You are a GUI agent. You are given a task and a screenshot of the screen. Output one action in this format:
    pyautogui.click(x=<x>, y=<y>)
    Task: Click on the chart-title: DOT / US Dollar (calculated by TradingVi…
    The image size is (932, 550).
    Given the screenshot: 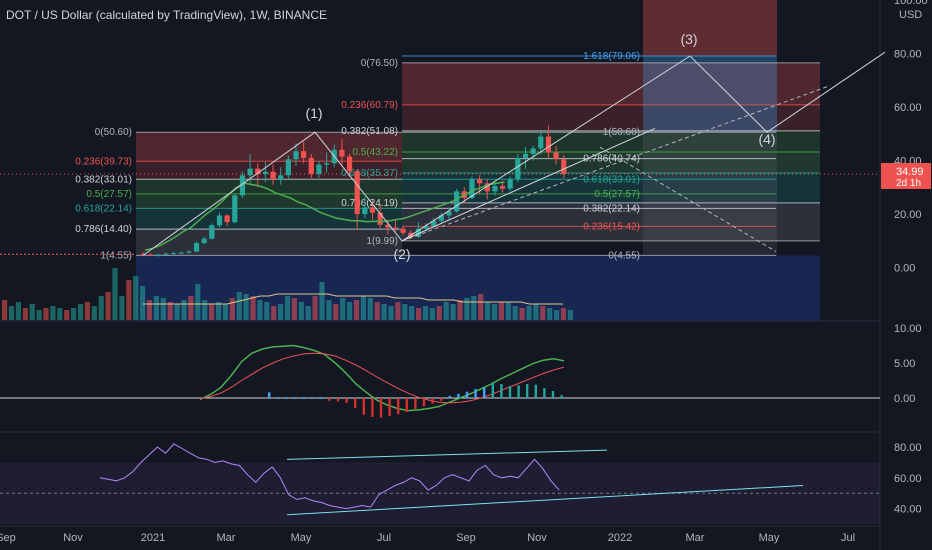 What is the action you would take?
    pyautogui.click(x=166, y=15)
    